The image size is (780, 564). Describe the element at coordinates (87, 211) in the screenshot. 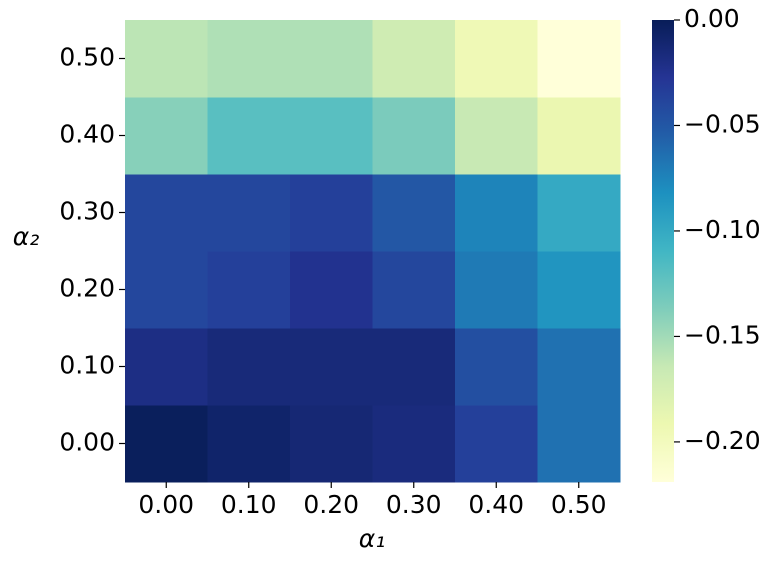

I see `y-tick-label: 0.30` at that location.